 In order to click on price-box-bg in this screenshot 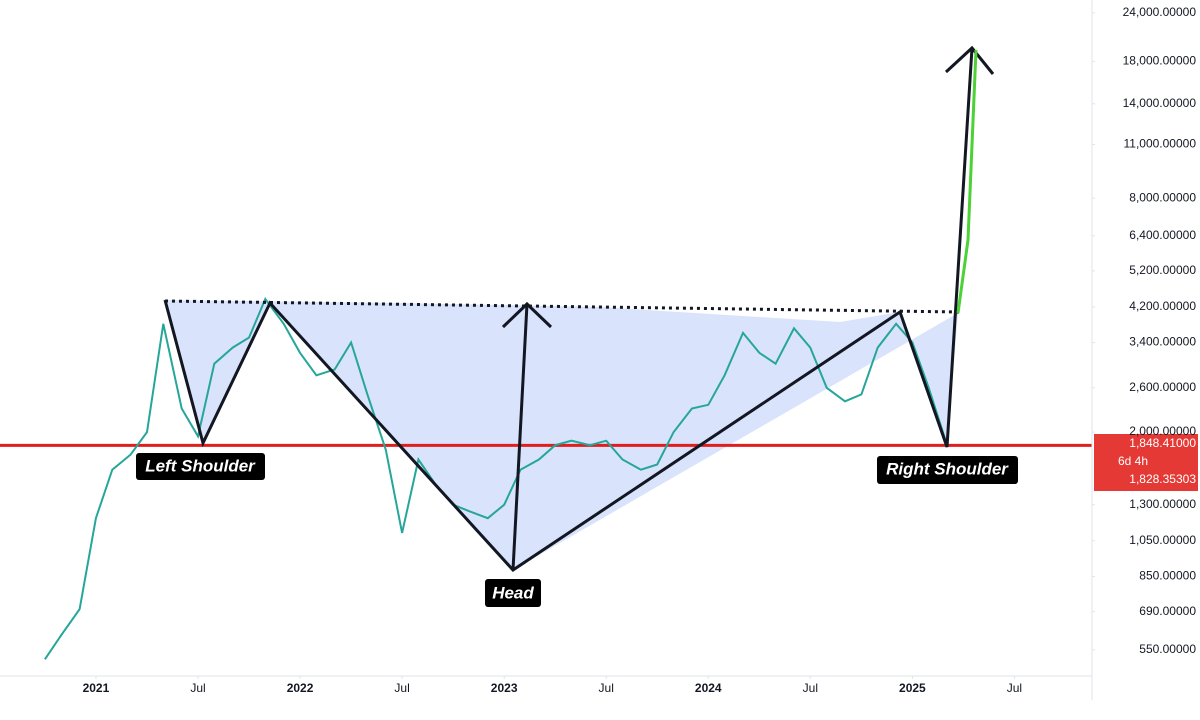, I will do `click(1146, 462)`.